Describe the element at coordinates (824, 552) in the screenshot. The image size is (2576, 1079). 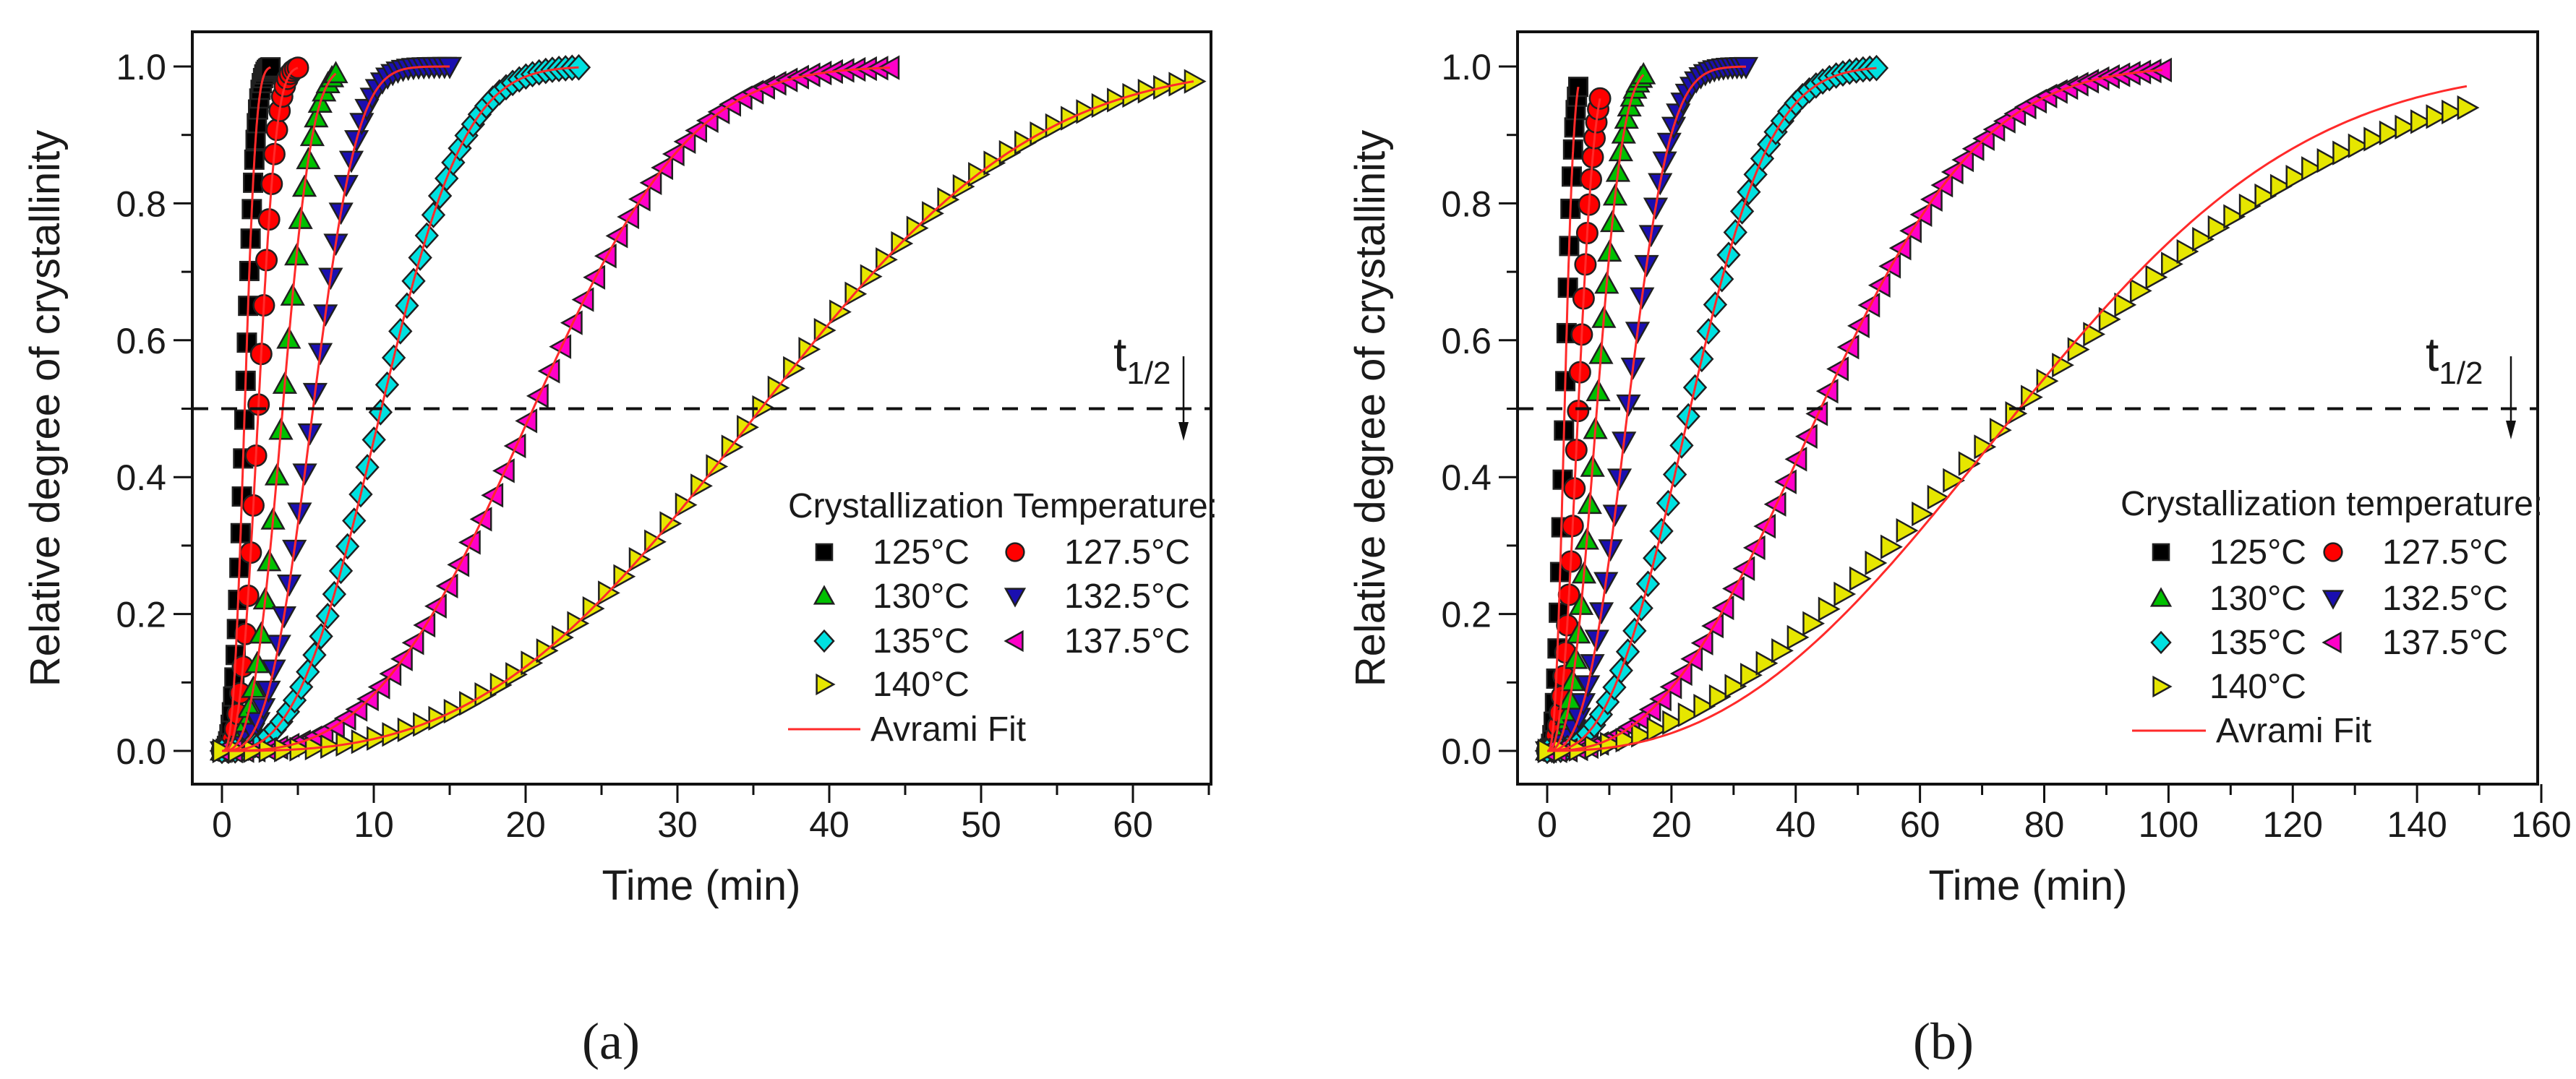
I see `legend-marker-square-icon` at that location.